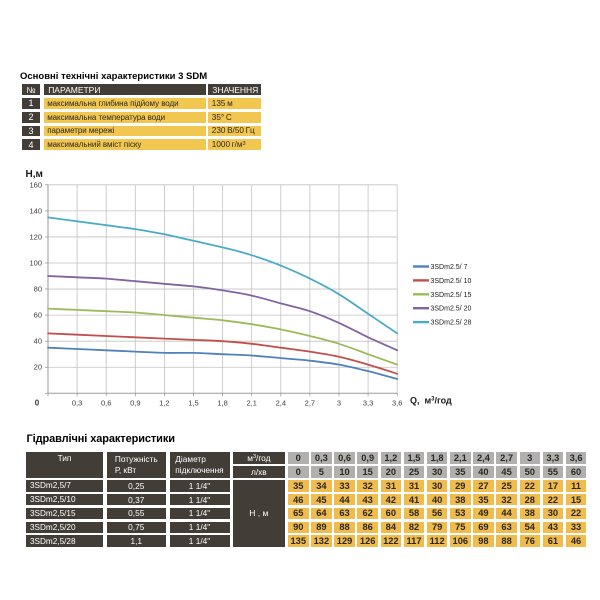 The width and height of the screenshot is (600, 600). What do you see at coordinates (368, 403) in the screenshot?
I see `svg-text: 3,3` at bounding box center [368, 403].